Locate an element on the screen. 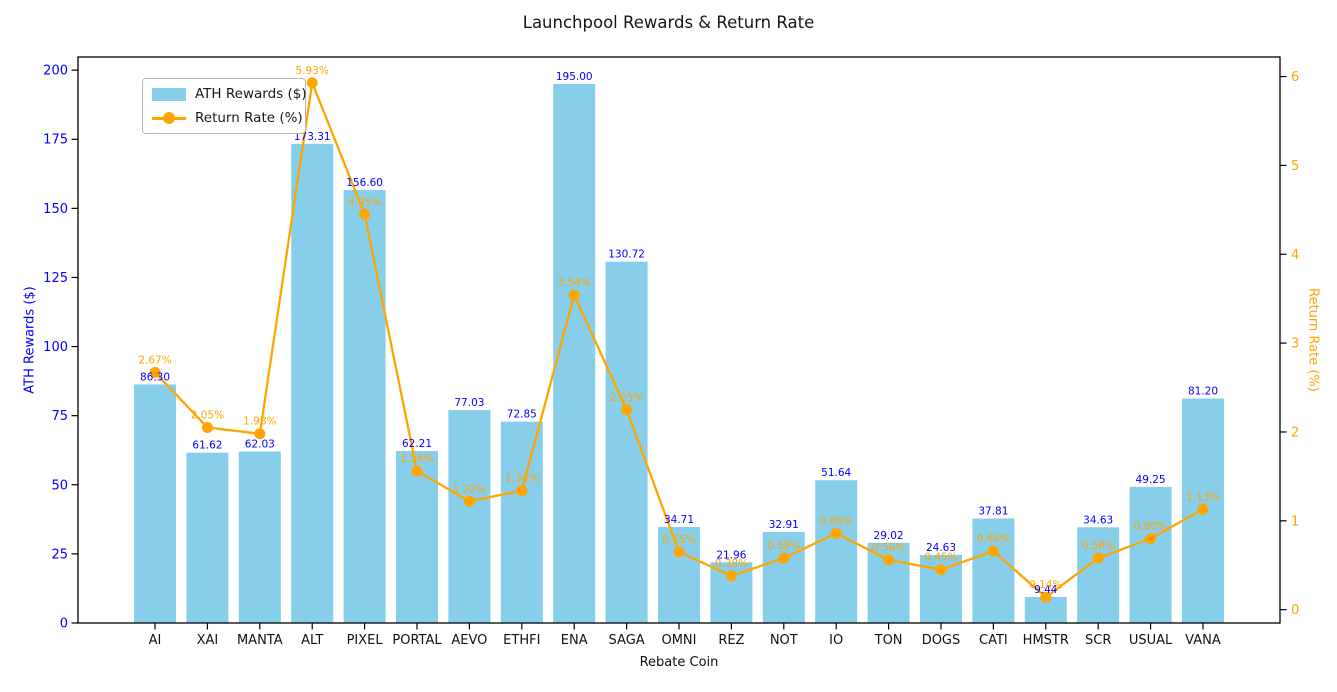 The width and height of the screenshot is (1337, 692). x-tick-label: IO is located at coordinates (836, 640).